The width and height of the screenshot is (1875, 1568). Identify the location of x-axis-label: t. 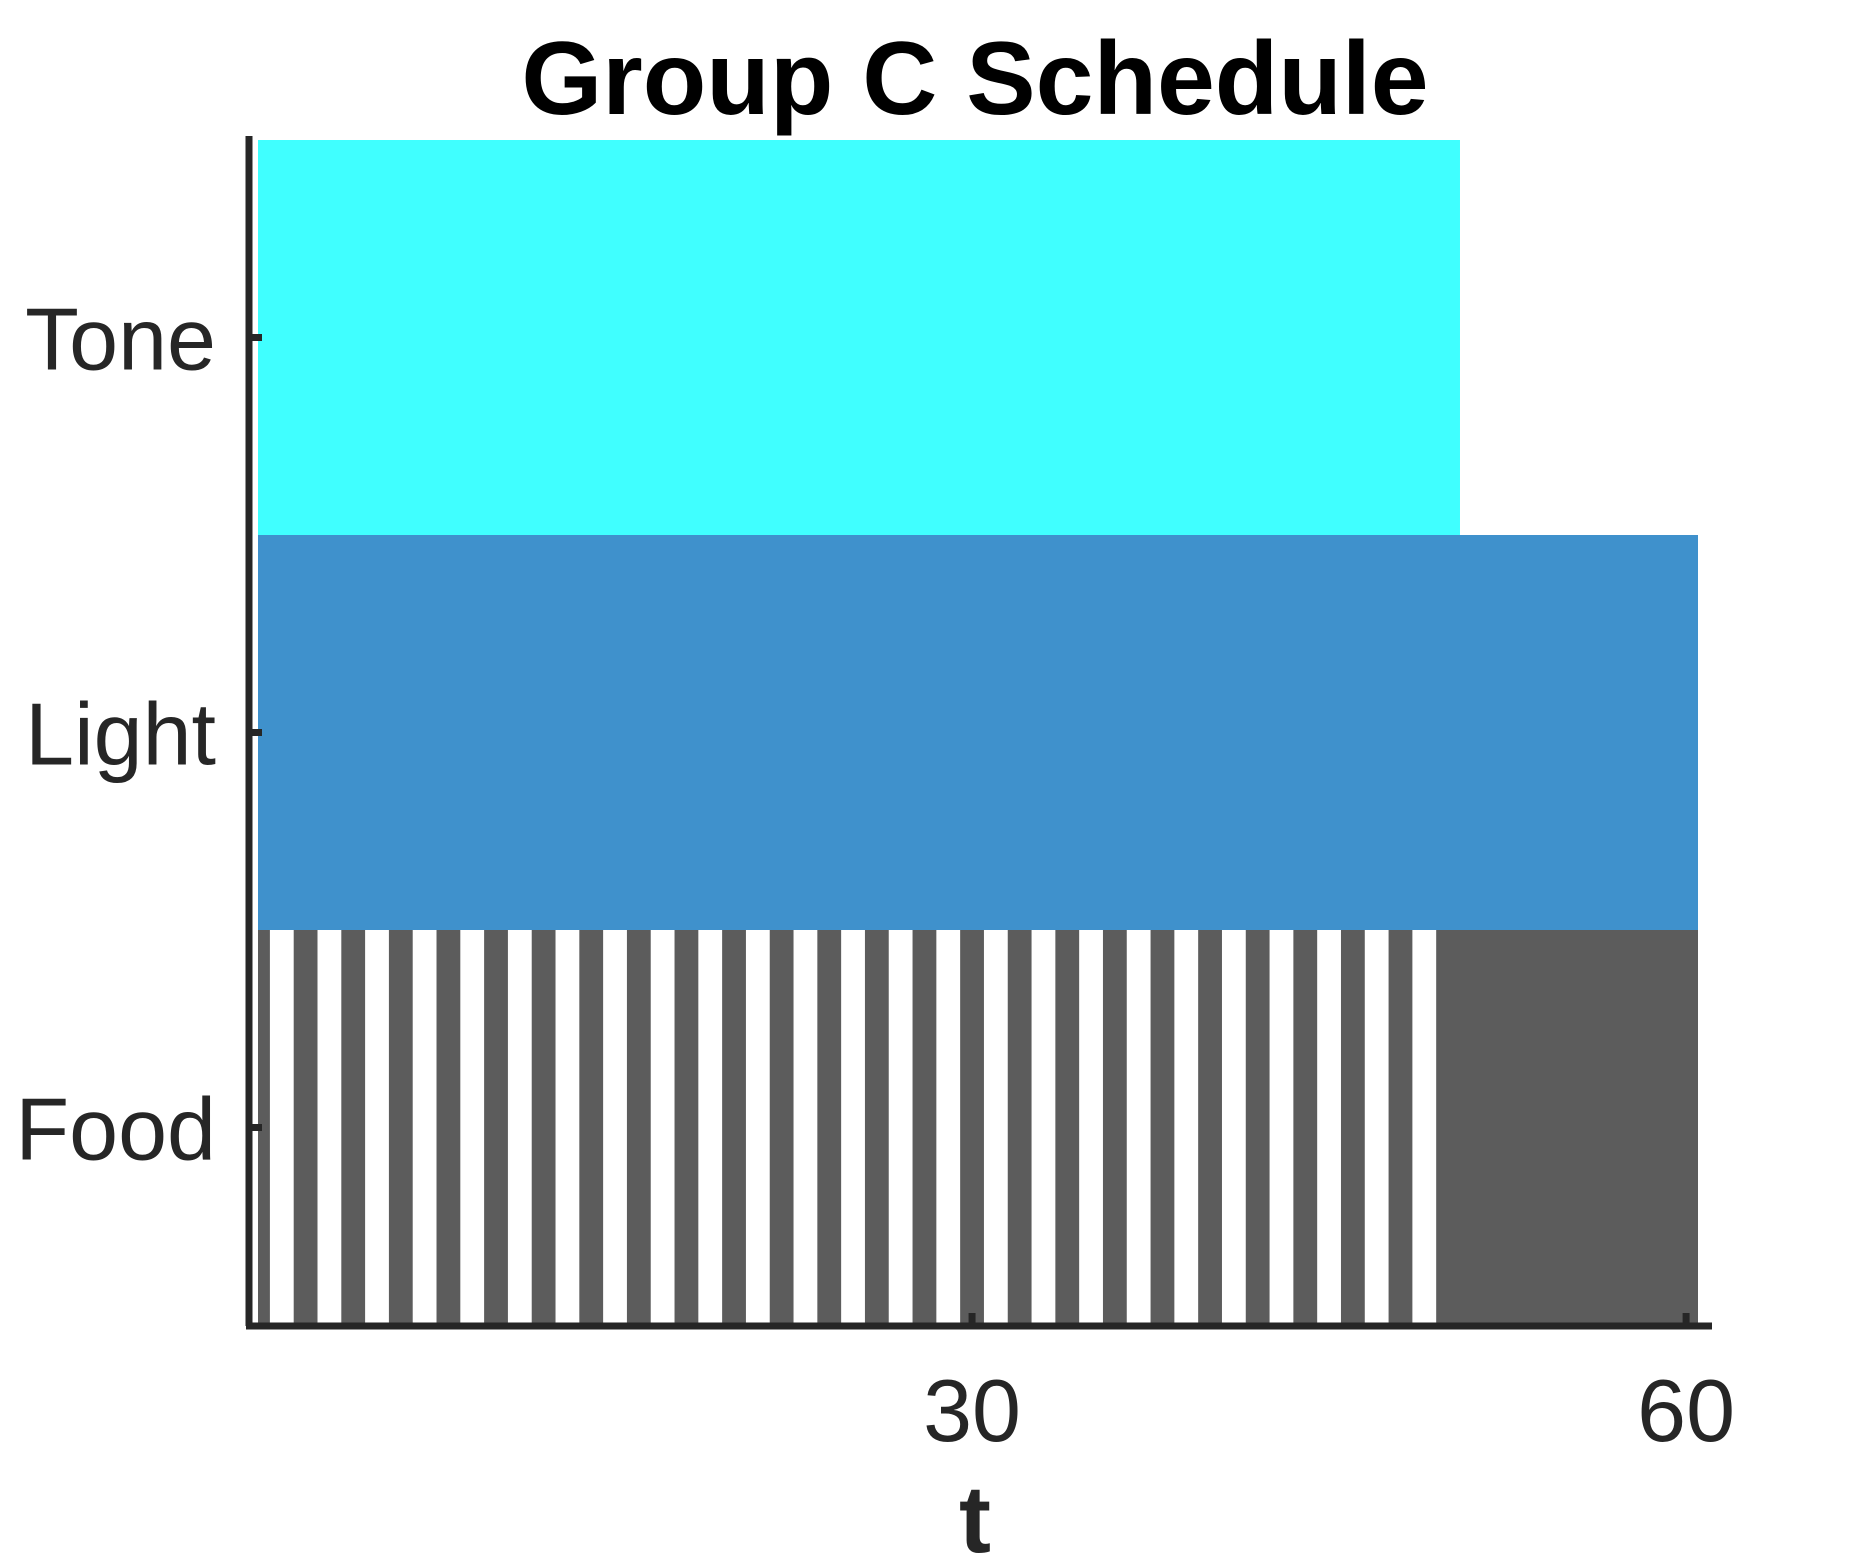
(975, 1514).